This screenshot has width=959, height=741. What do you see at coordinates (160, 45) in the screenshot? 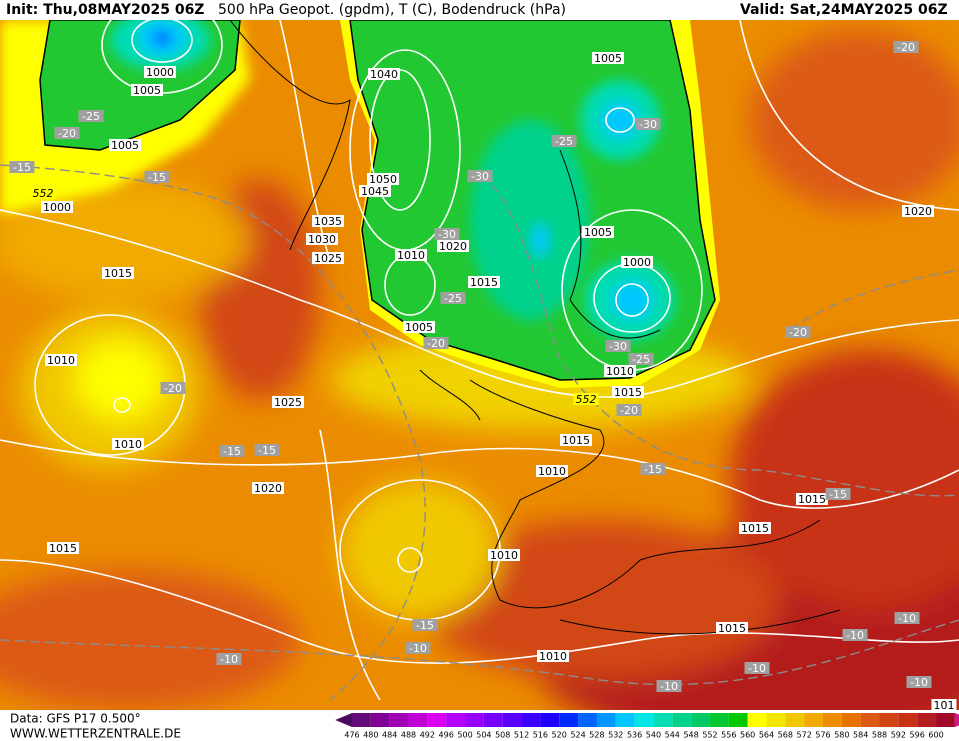
I see `cold-core-west` at bounding box center [160, 45].